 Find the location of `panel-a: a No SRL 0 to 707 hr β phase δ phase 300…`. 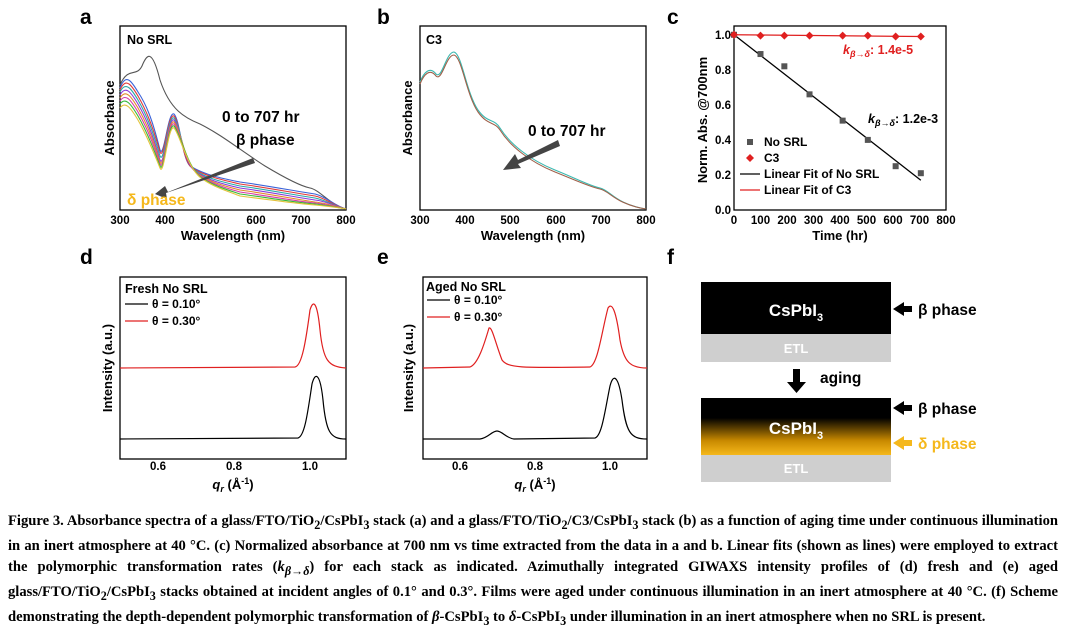

panel-a: a No SRL 0 to 707 hr β phase δ phase 300… is located at coordinates (218, 124).